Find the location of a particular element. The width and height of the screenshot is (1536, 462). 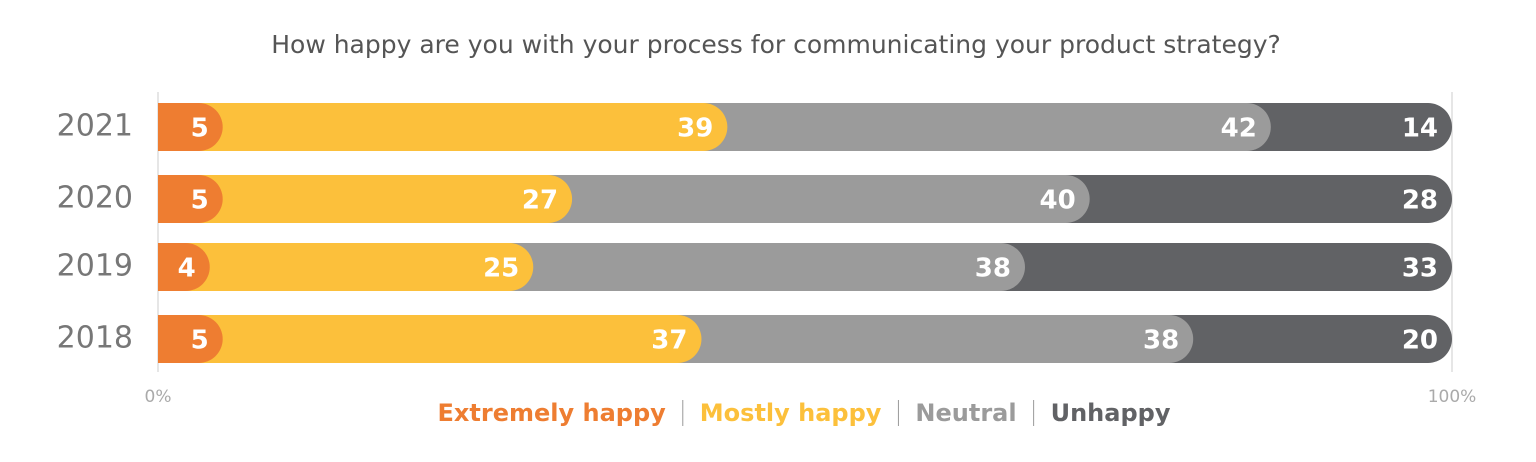

y-tick-label: 2019 is located at coordinates (95, 266).